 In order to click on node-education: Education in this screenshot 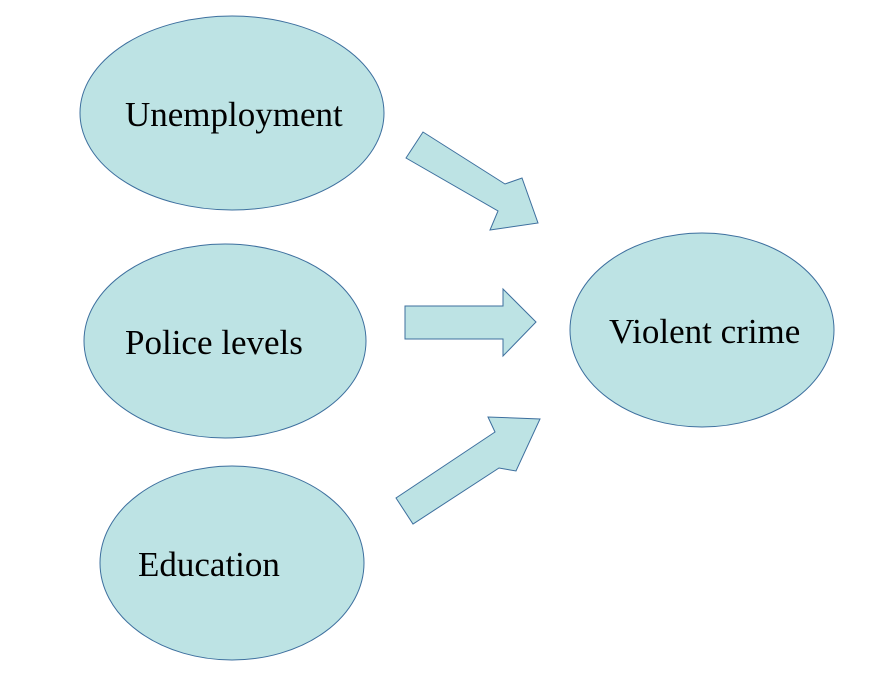, I will do `click(232, 563)`.